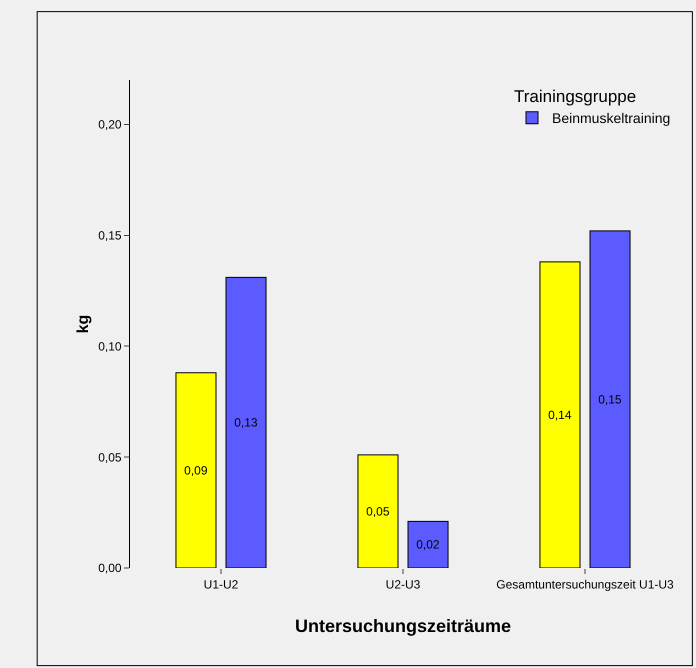 The width and height of the screenshot is (696, 668). I want to click on legend-title: Trainingsgruppe, so click(575, 96).